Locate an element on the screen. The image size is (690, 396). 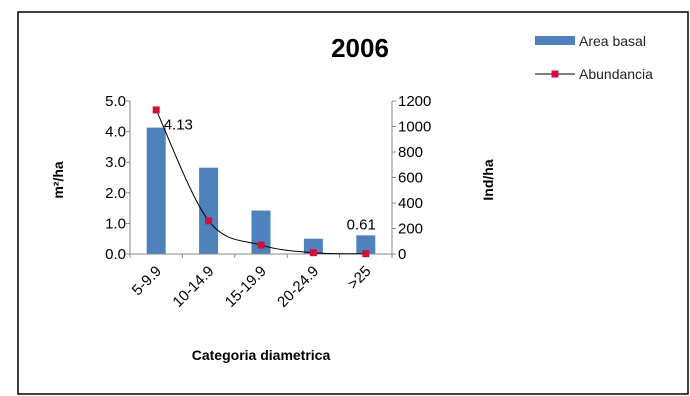
bars is located at coordinates (261, 190).